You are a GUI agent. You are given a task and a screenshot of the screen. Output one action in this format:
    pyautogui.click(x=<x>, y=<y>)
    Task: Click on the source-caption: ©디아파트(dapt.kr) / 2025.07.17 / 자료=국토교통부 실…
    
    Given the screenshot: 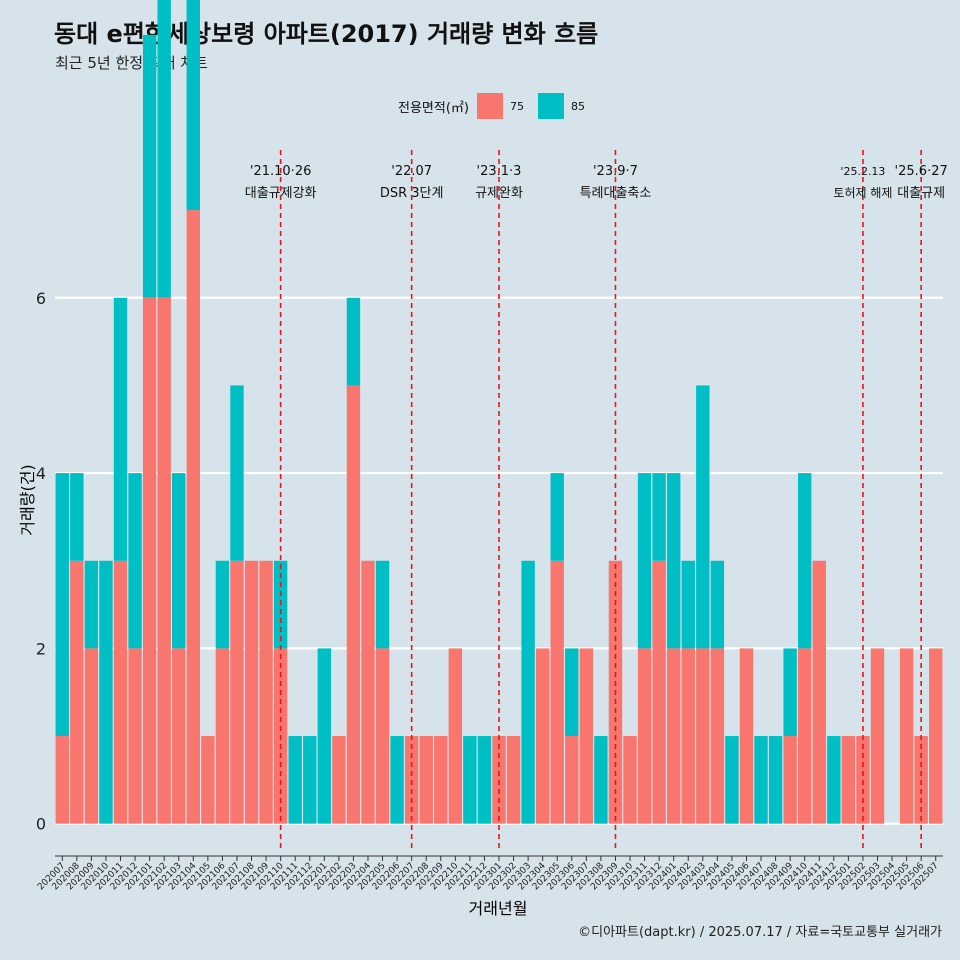 What is the action you would take?
    pyautogui.click(x=760, y=932)
    